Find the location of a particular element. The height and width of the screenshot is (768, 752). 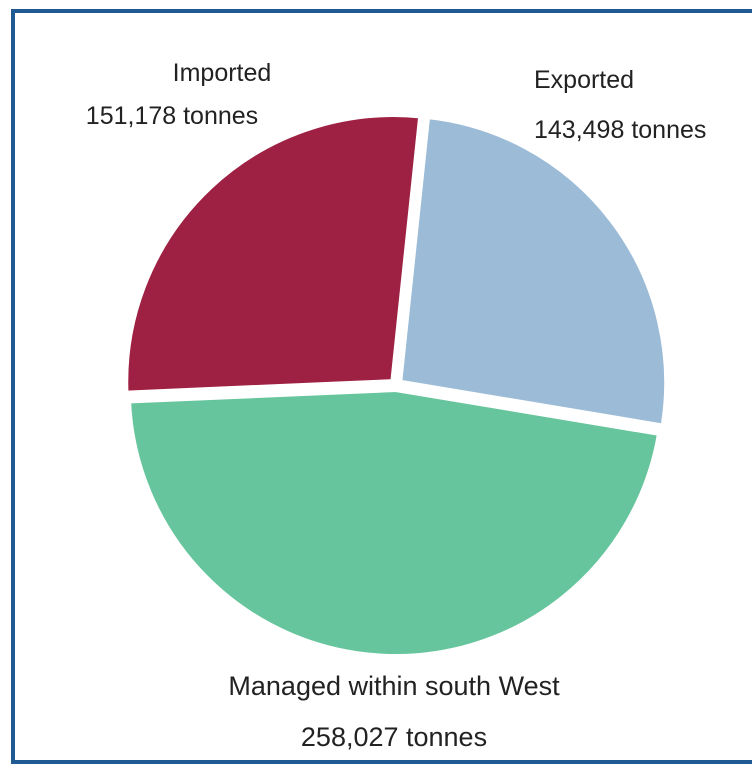

slice-value-exported: 143,498 tonnes is located at coordinates (620, 130).